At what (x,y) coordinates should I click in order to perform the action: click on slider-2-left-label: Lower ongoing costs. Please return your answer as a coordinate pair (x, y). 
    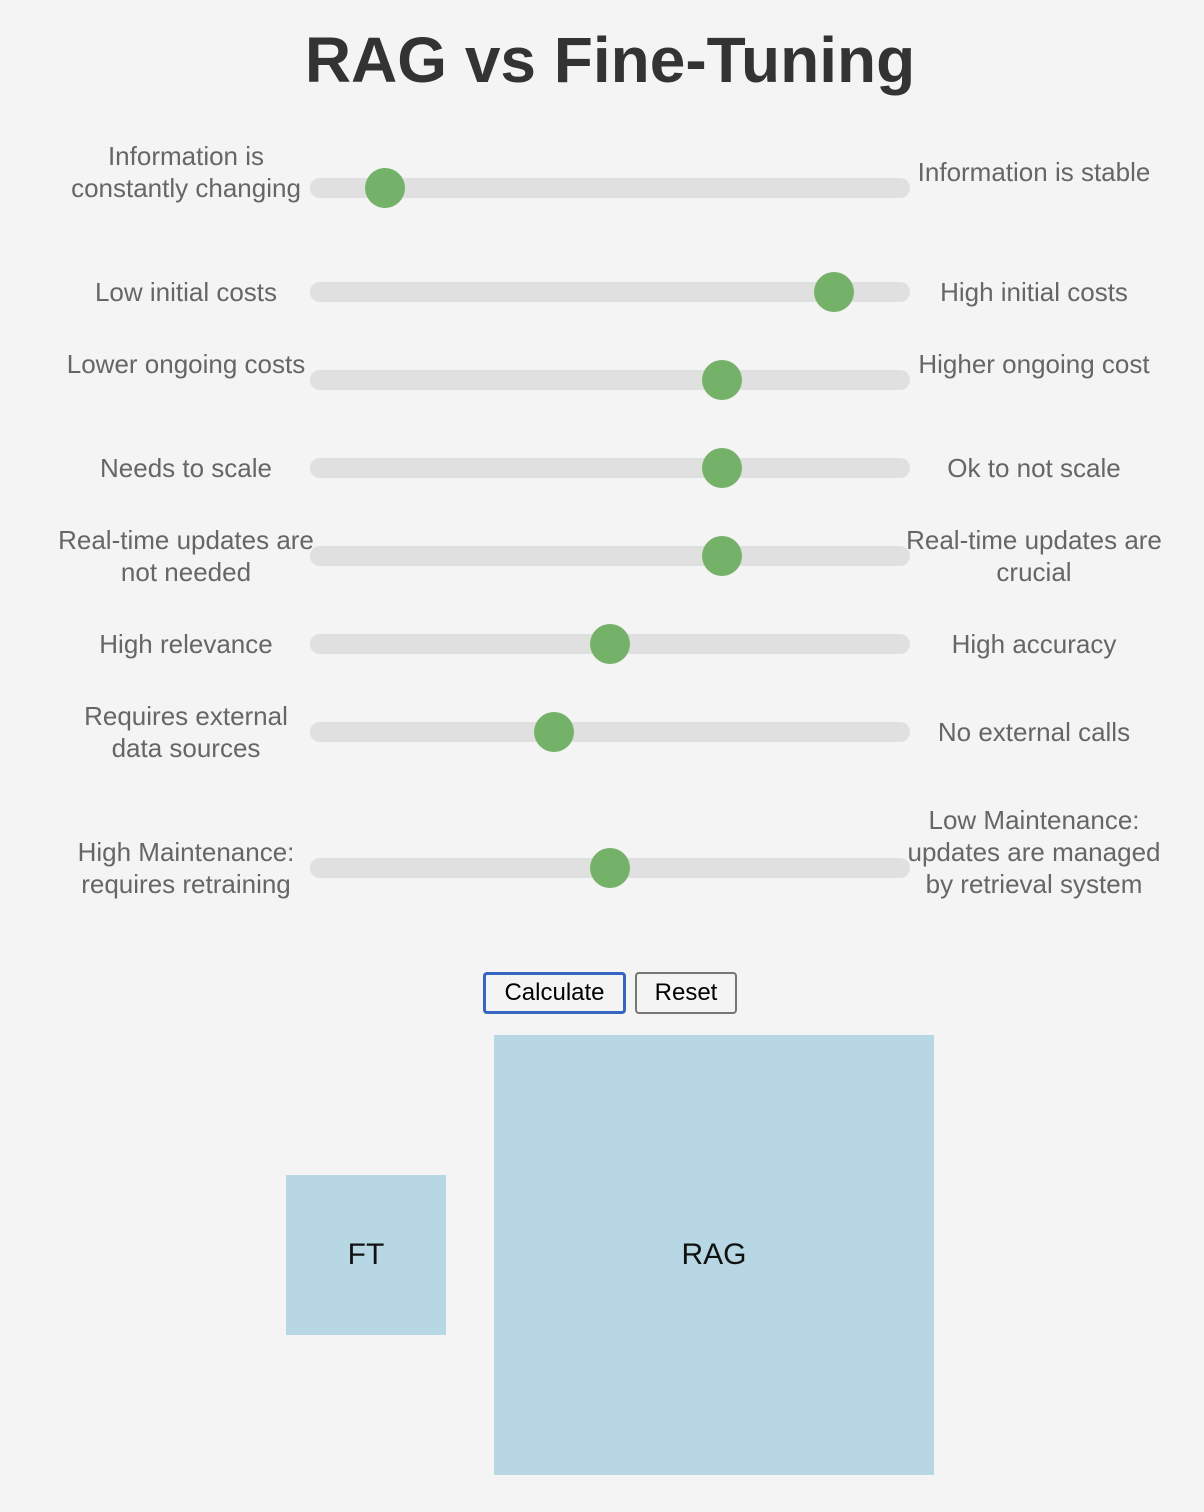
    Looking at the image, I should click on (186, 364).